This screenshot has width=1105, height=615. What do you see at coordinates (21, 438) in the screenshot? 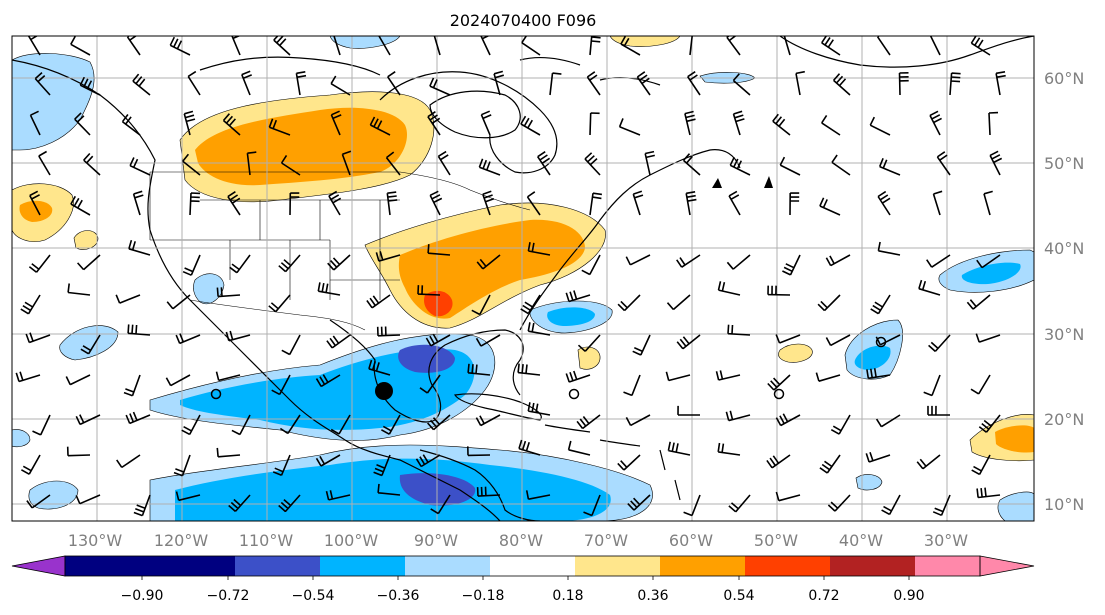
I see `negative-anomaly-west` at bounding box center [21, 438].